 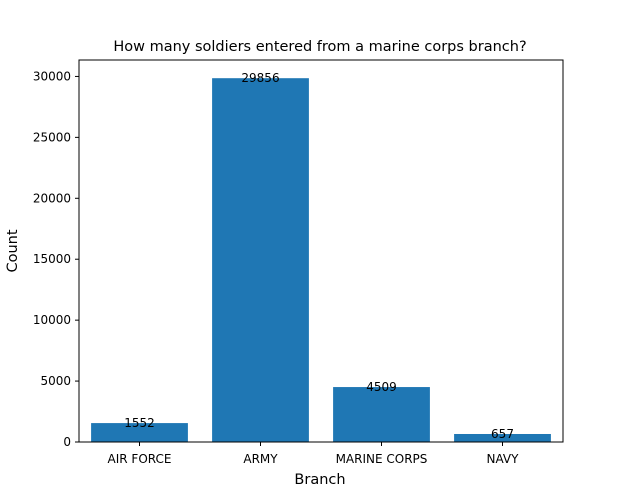 I want to click on data-label-navy: 657, so click(x=502, y=434).